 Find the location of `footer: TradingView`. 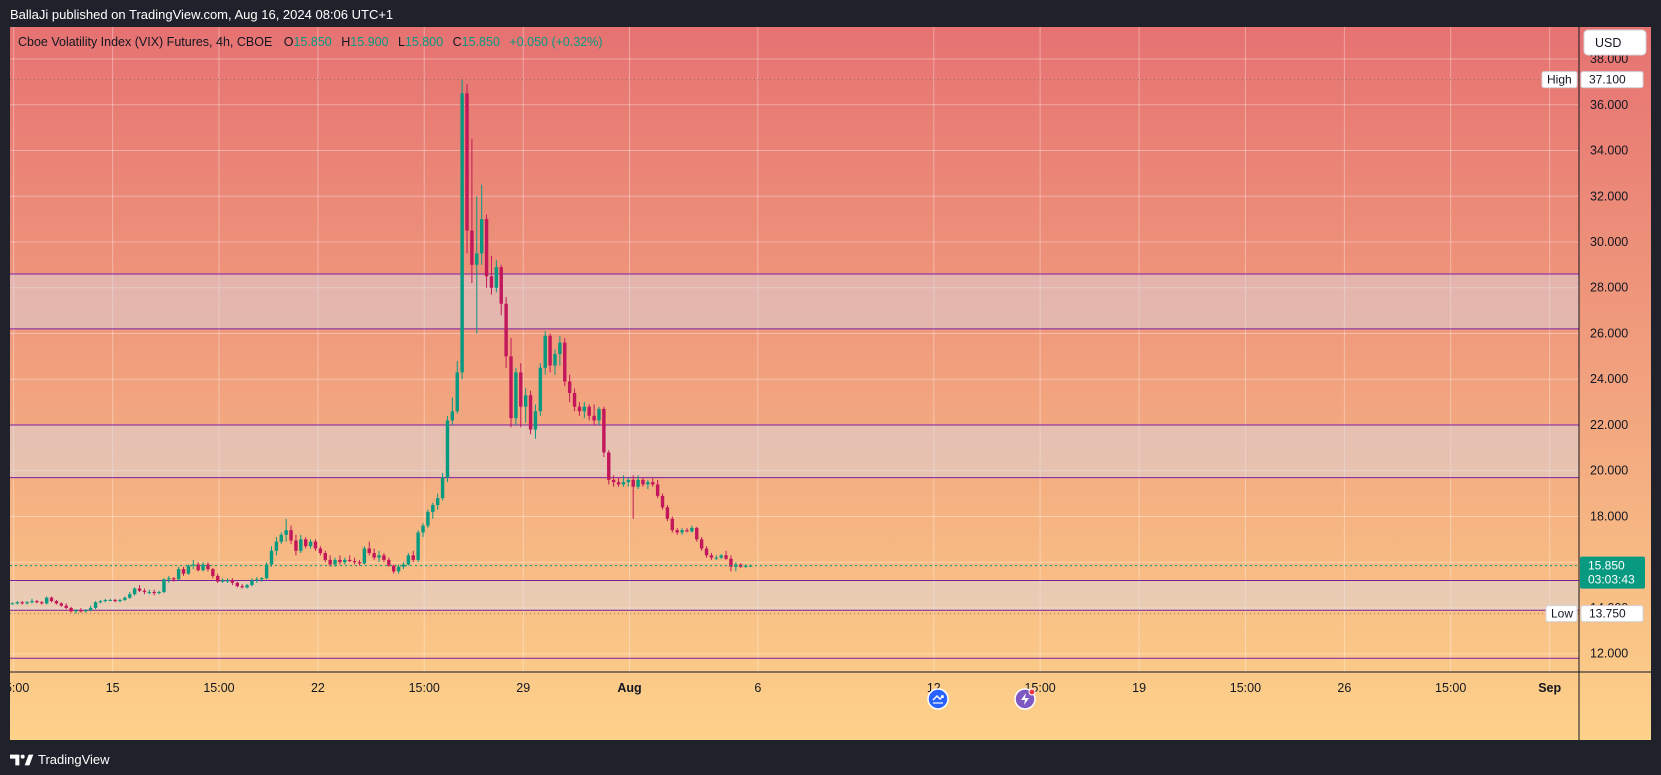

footer: TradingView is located at coordinates (830, 760).